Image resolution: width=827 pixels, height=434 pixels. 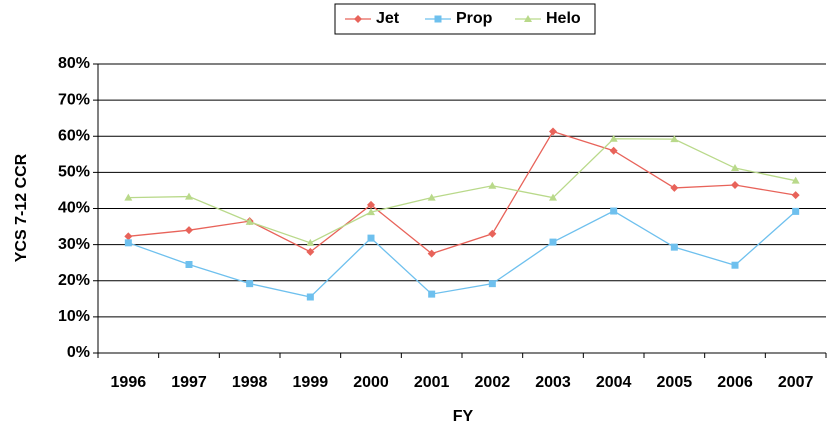 I want to click on legend-label: Prop, so click(x=474, y=18).